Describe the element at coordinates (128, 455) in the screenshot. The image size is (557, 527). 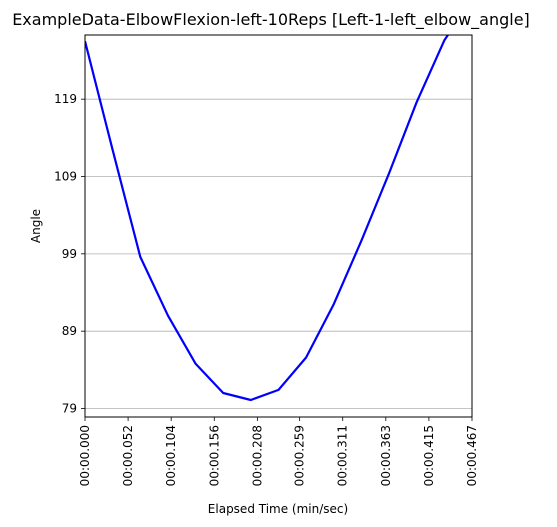
I see `x-tick-label: 00:00.052` at that location.